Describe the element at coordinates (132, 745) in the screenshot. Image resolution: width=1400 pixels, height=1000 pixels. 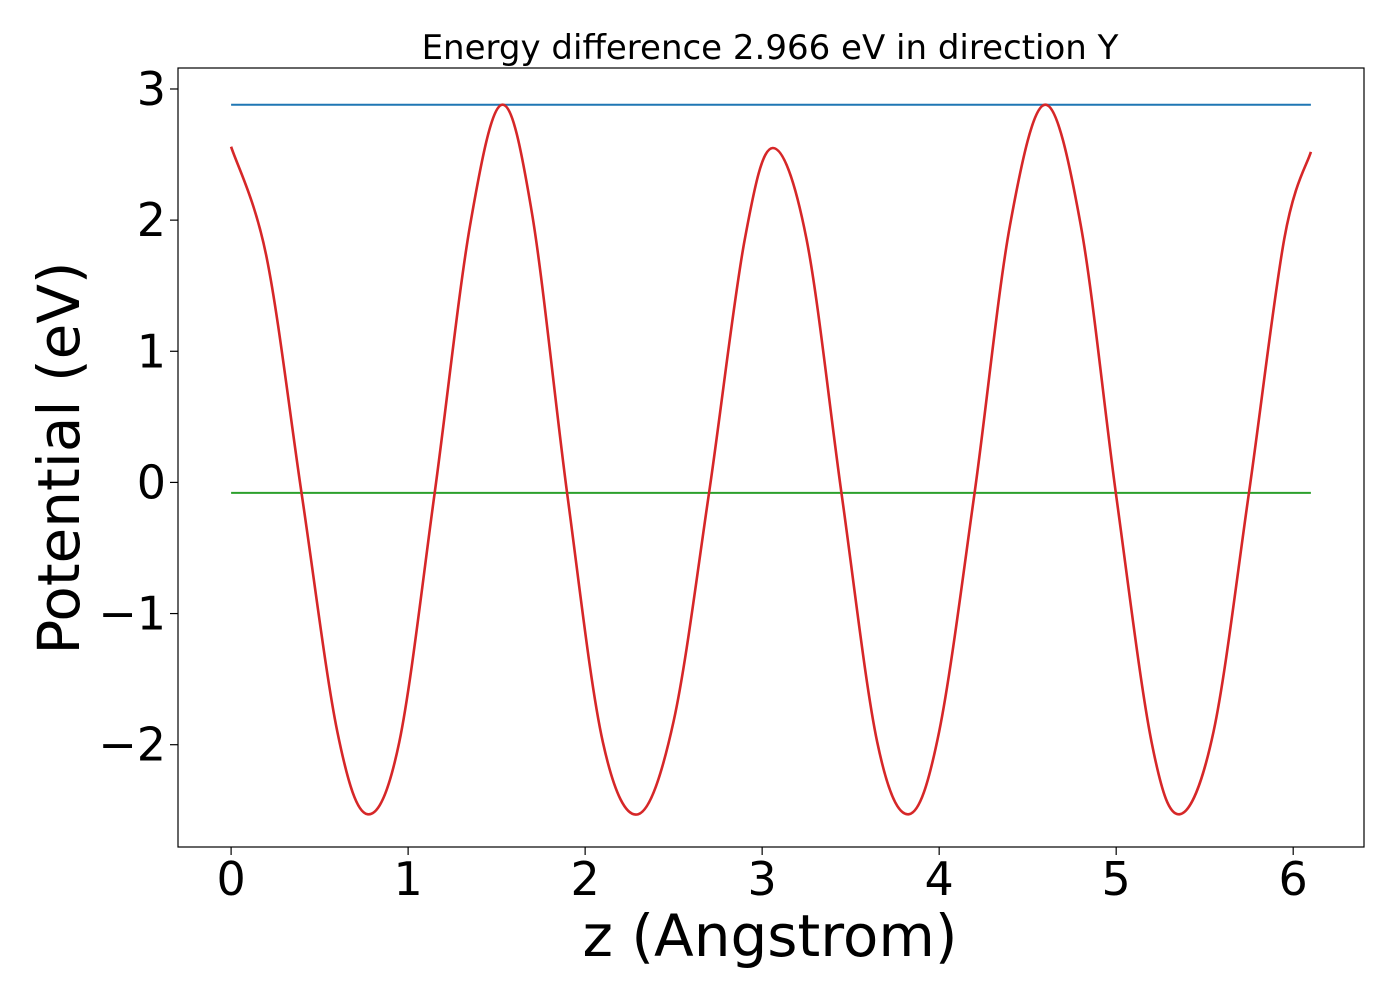
I see `y-tick-label: −2` at that location.